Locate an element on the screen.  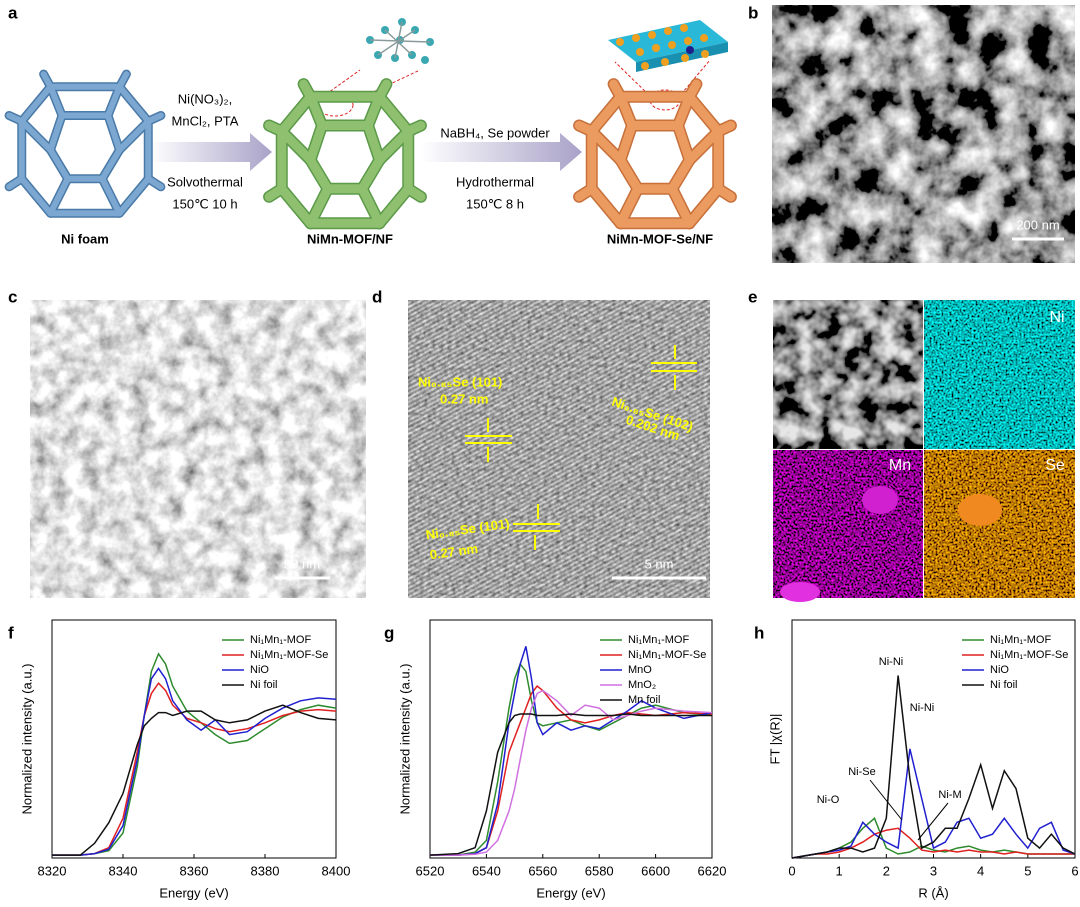
x-axis-title: R (Å) is located at coordinates (933, 892).